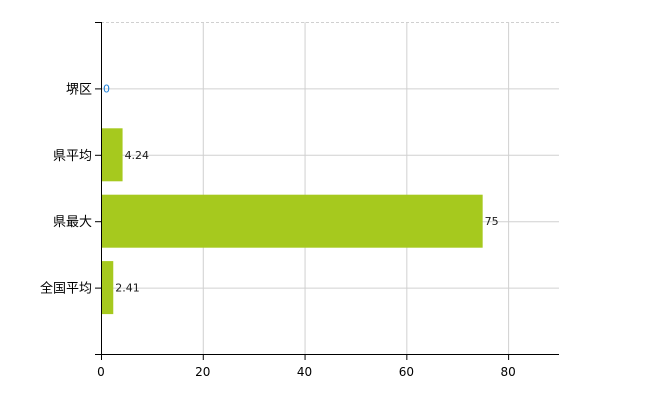 The width and height of the screenshot is (650, 404). I want to click on data-label: 0, so click(106, 88).